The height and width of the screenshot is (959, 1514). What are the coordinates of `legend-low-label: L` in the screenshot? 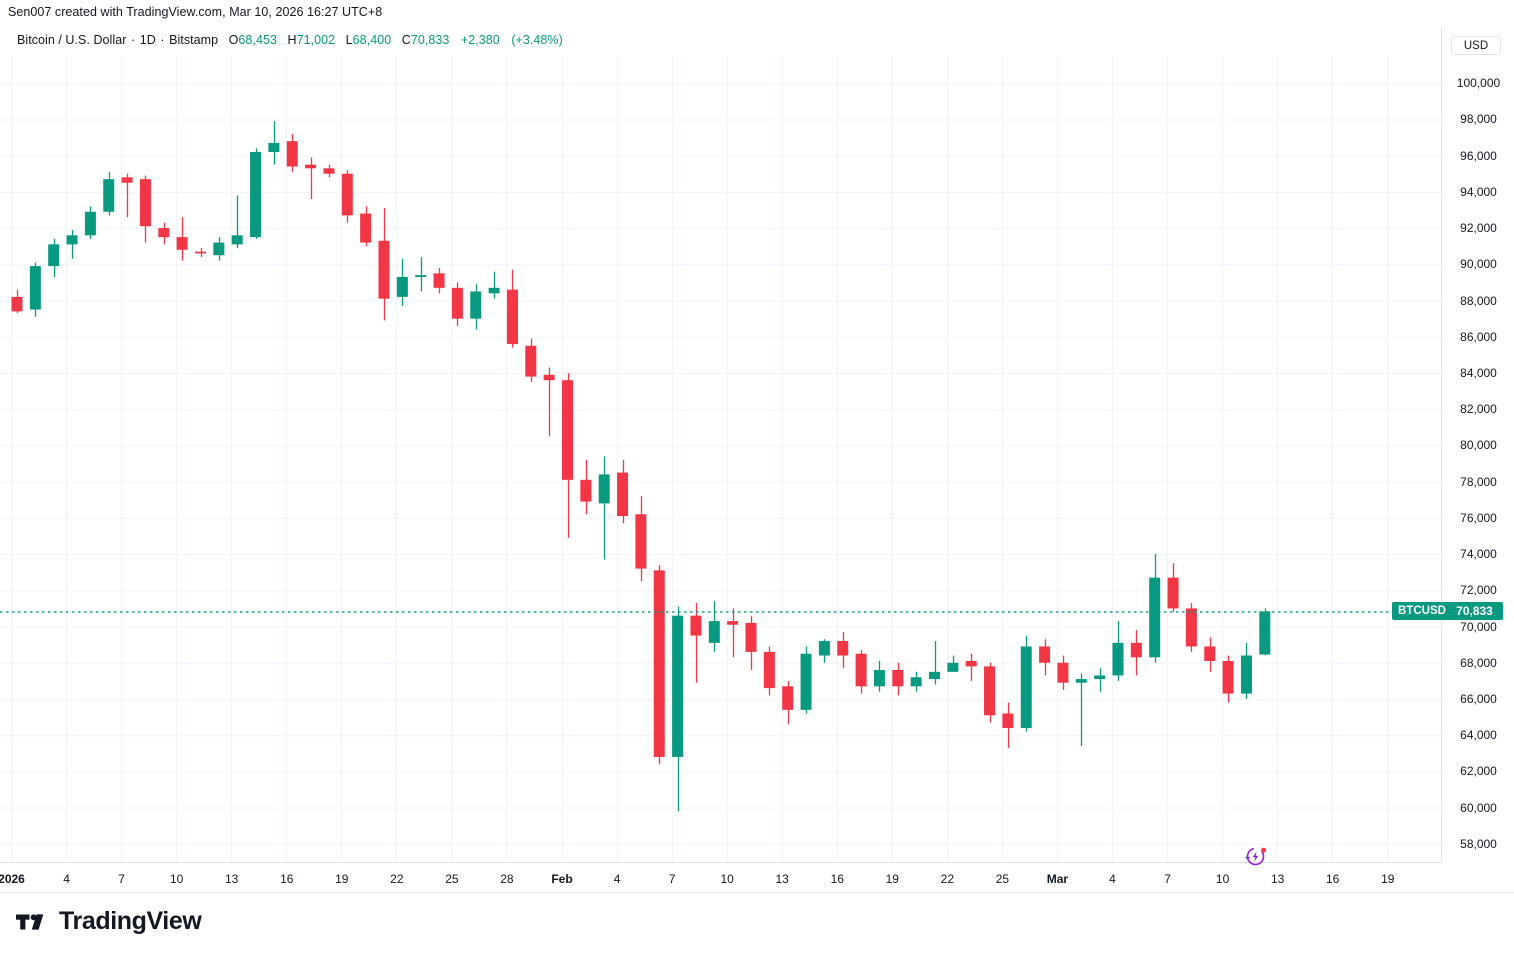 It's located at (349, 40).